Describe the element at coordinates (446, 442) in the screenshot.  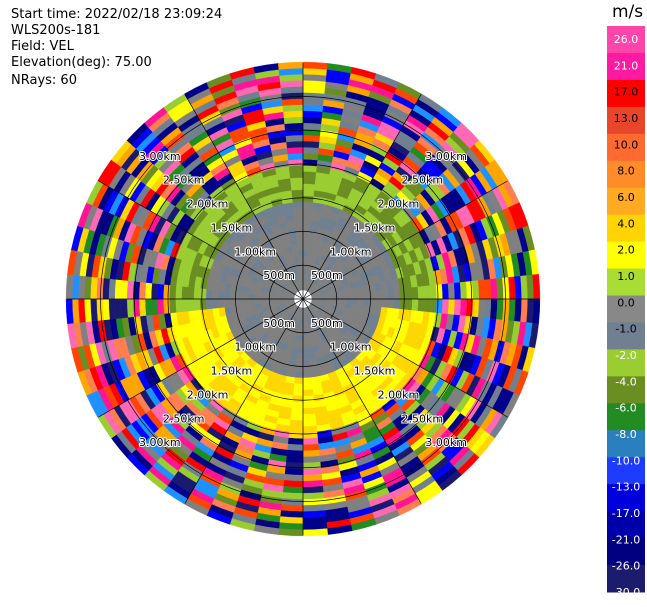
I see `range-ring-label: 3.00km` at that location.